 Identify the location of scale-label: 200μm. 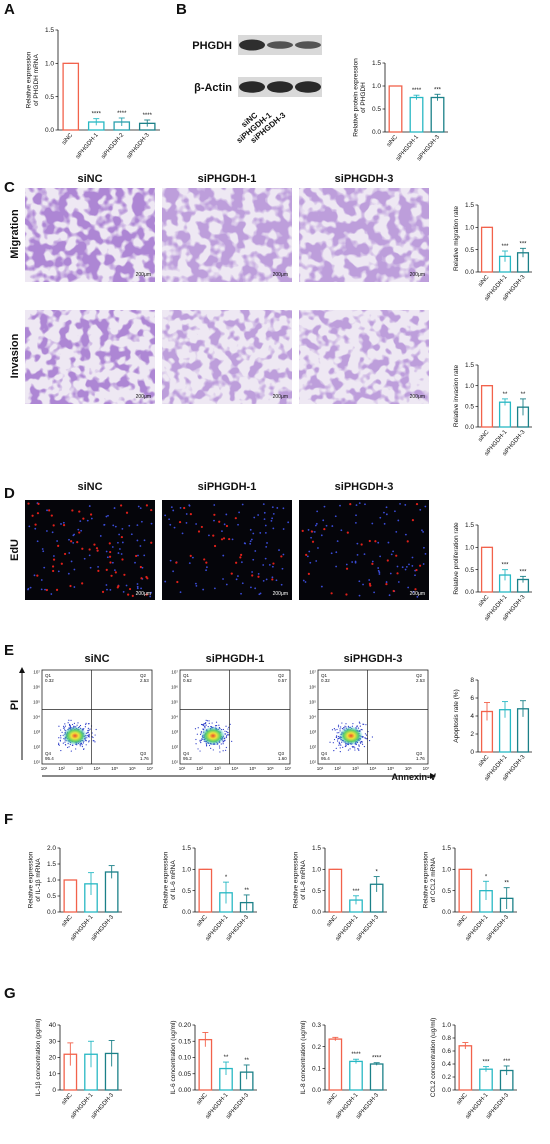
(280, 397).